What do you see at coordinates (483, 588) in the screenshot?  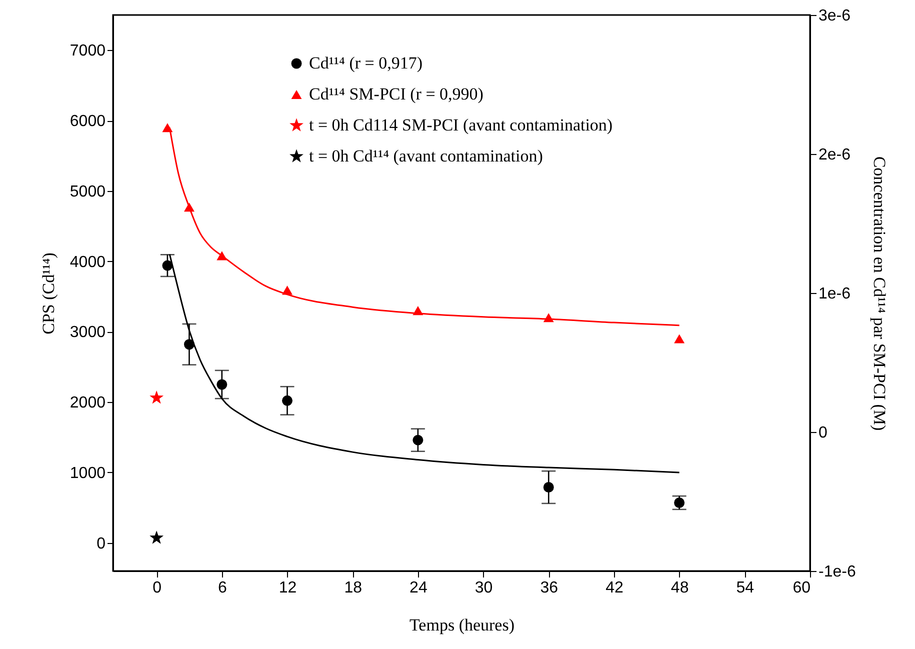 I see `x-tick-label: 30` at bounding box center [483, 588].